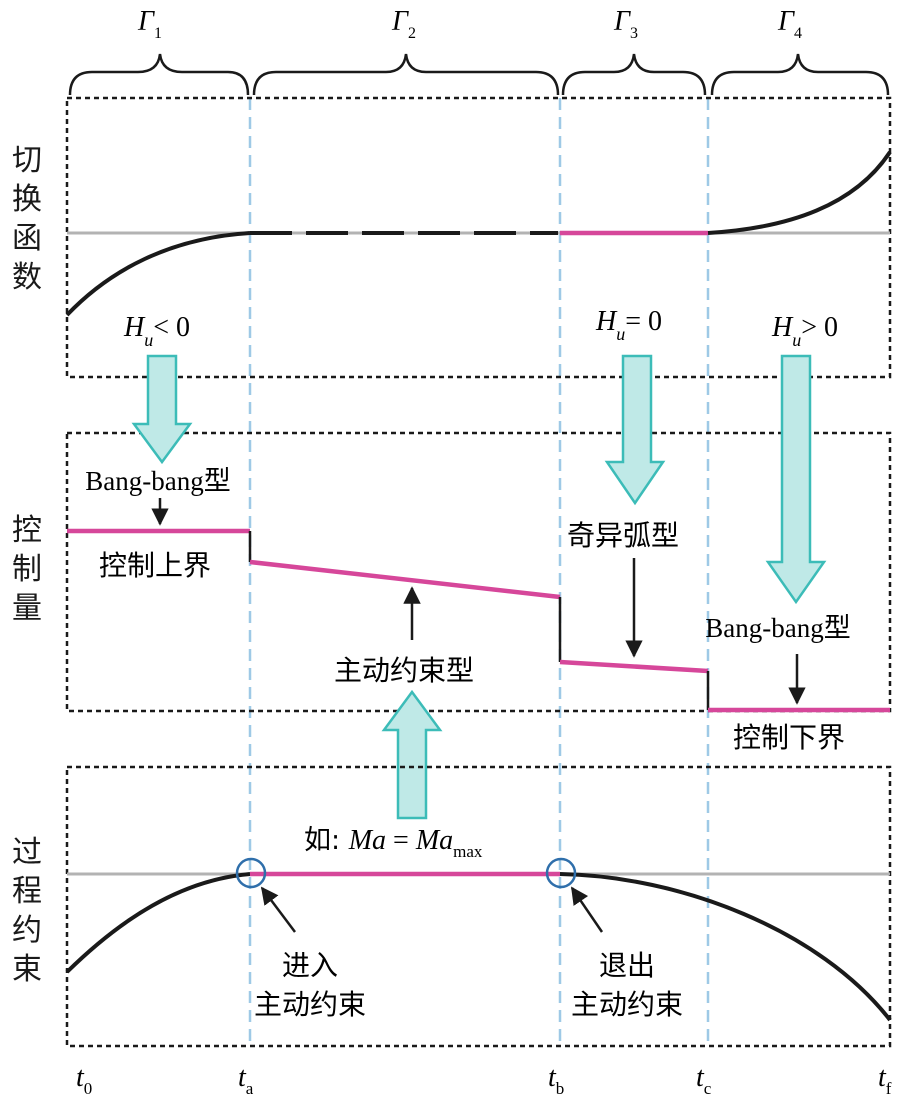 This screenshot has height=1099, width=904. Describe the element at coordinates (635, 430) in the screenshot. I see `big-arrow-hu-zero` at that location.